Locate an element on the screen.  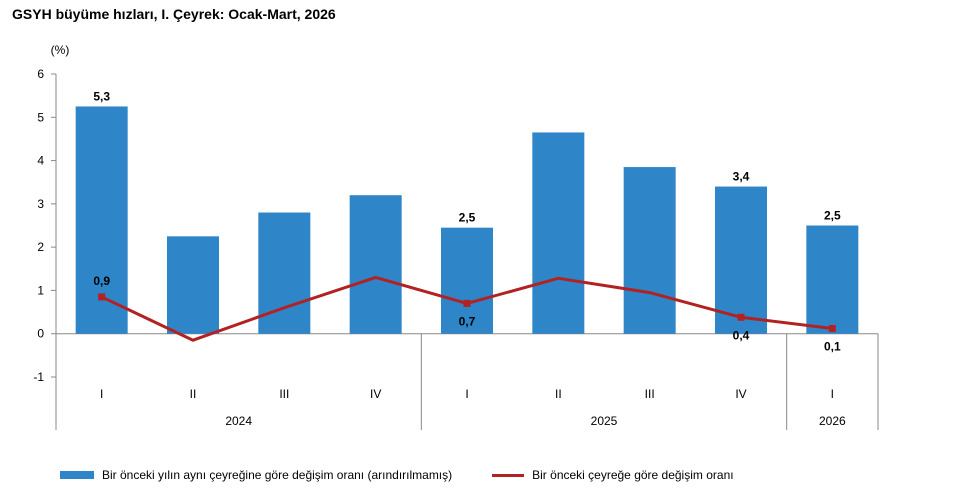
y-tick-label: 4 is located at coordinates (40, 161).